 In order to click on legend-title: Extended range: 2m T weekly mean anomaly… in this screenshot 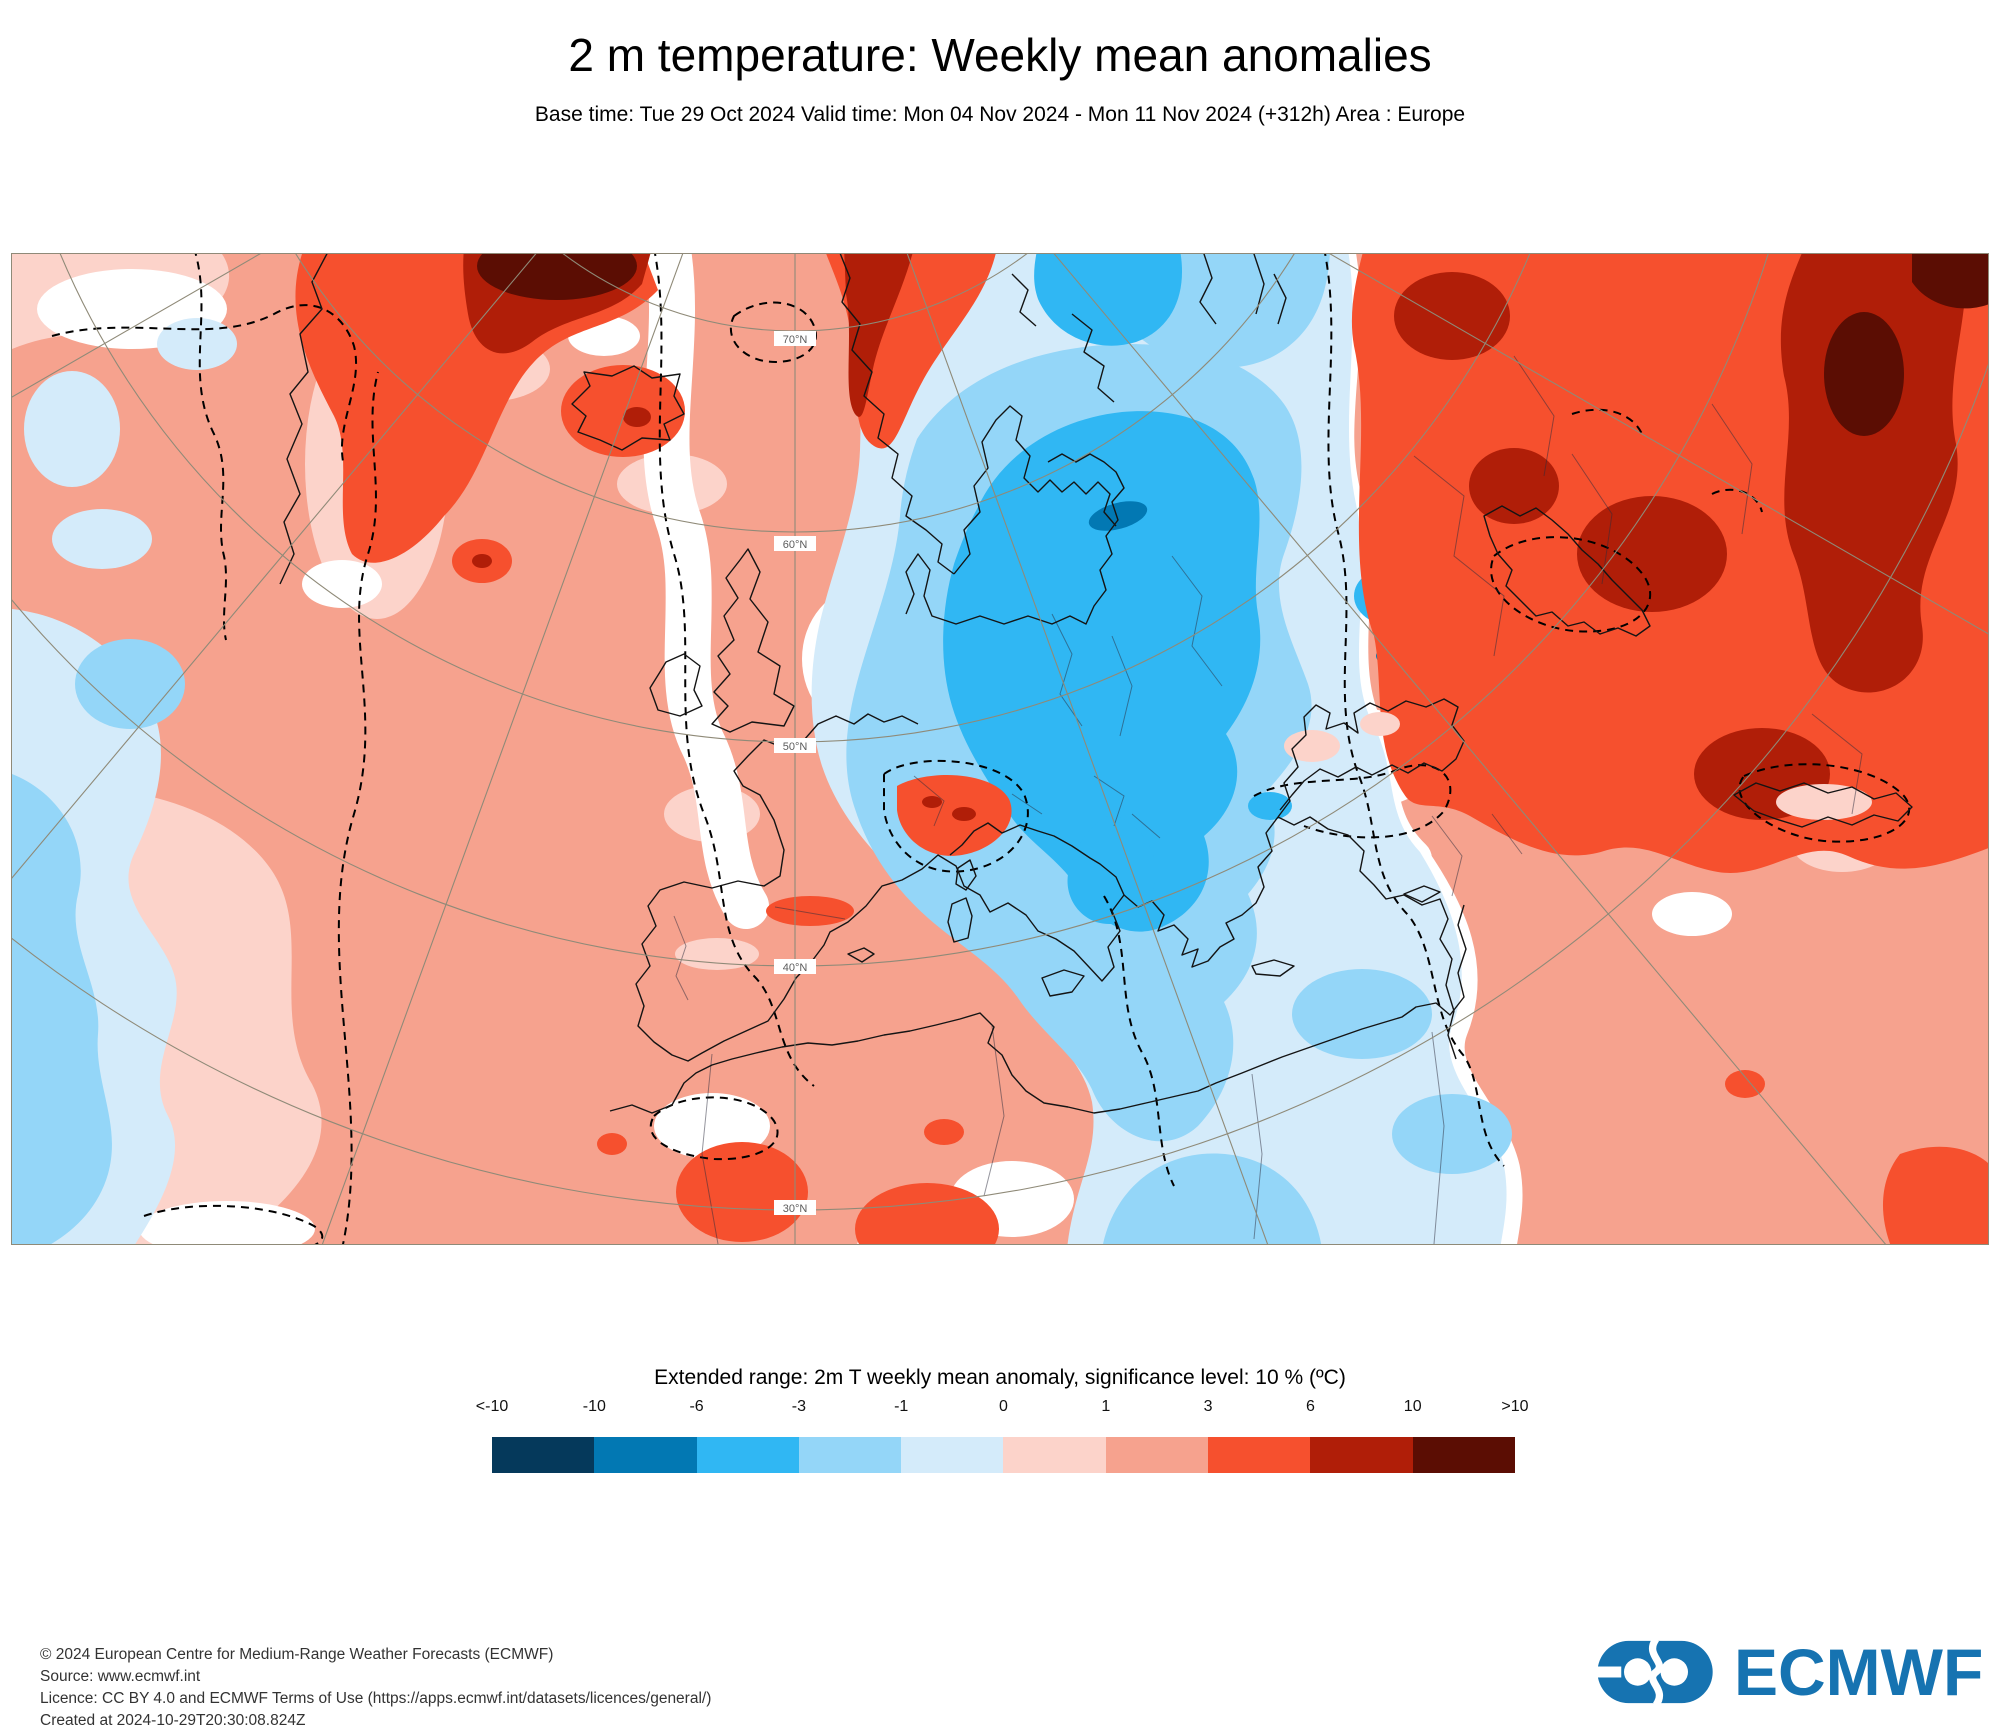, I will do `click(1000, 1377)`.